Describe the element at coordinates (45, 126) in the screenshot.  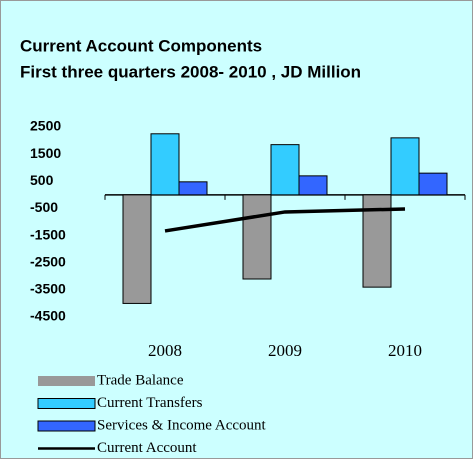
I see `y-tick-label: 2500` at that location.